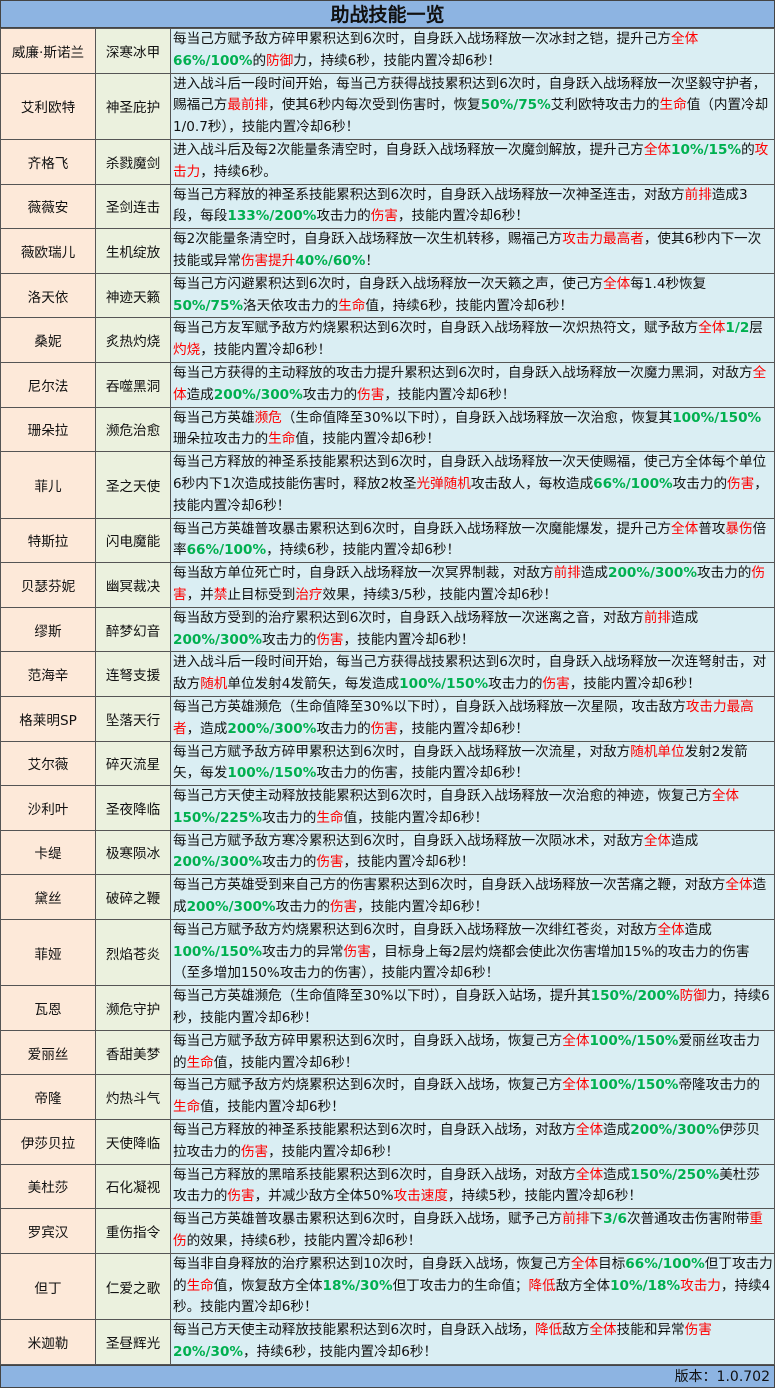  Describe the element at coordinates (208, 1352) in the screenshot. I see `highlight-green: 20%/30%` at that location.